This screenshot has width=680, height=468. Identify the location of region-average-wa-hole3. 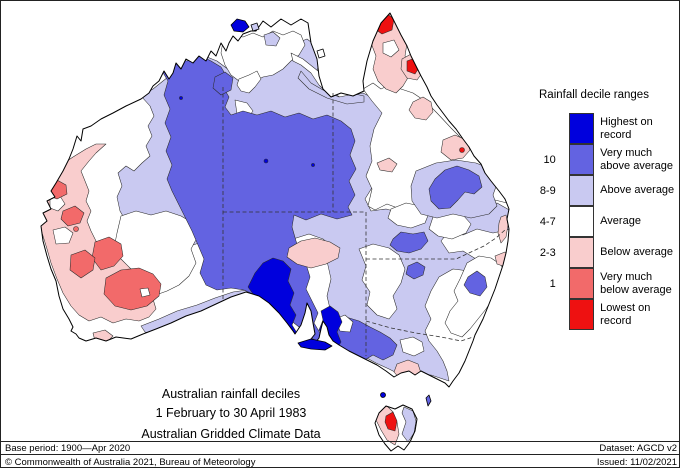
(145, 292).